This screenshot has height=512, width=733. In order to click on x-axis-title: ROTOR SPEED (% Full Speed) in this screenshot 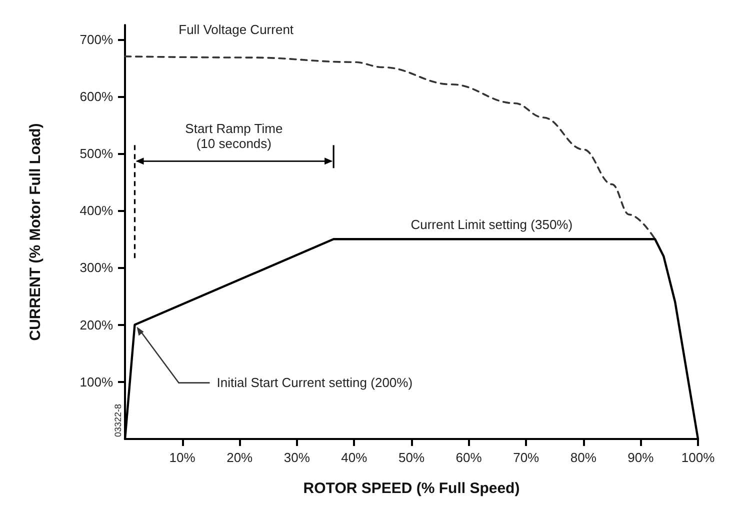, I will do `click(411, 488)`.